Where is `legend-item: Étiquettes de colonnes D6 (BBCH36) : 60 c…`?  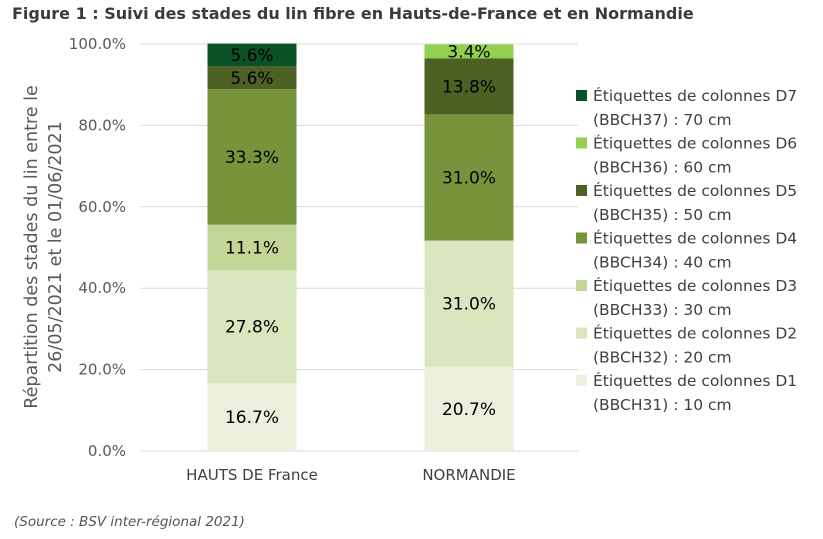 legend-item: Étiquettes de colonnes D6 (BBCH36) : 60 c… is located at coordinates (686, 155).